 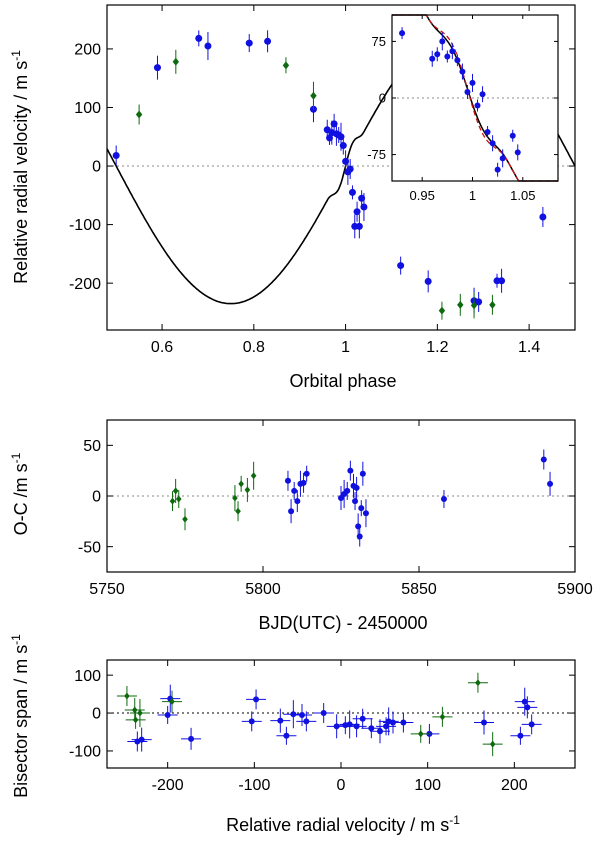 I want to click on plot-frame, so click(x=341, y=496).